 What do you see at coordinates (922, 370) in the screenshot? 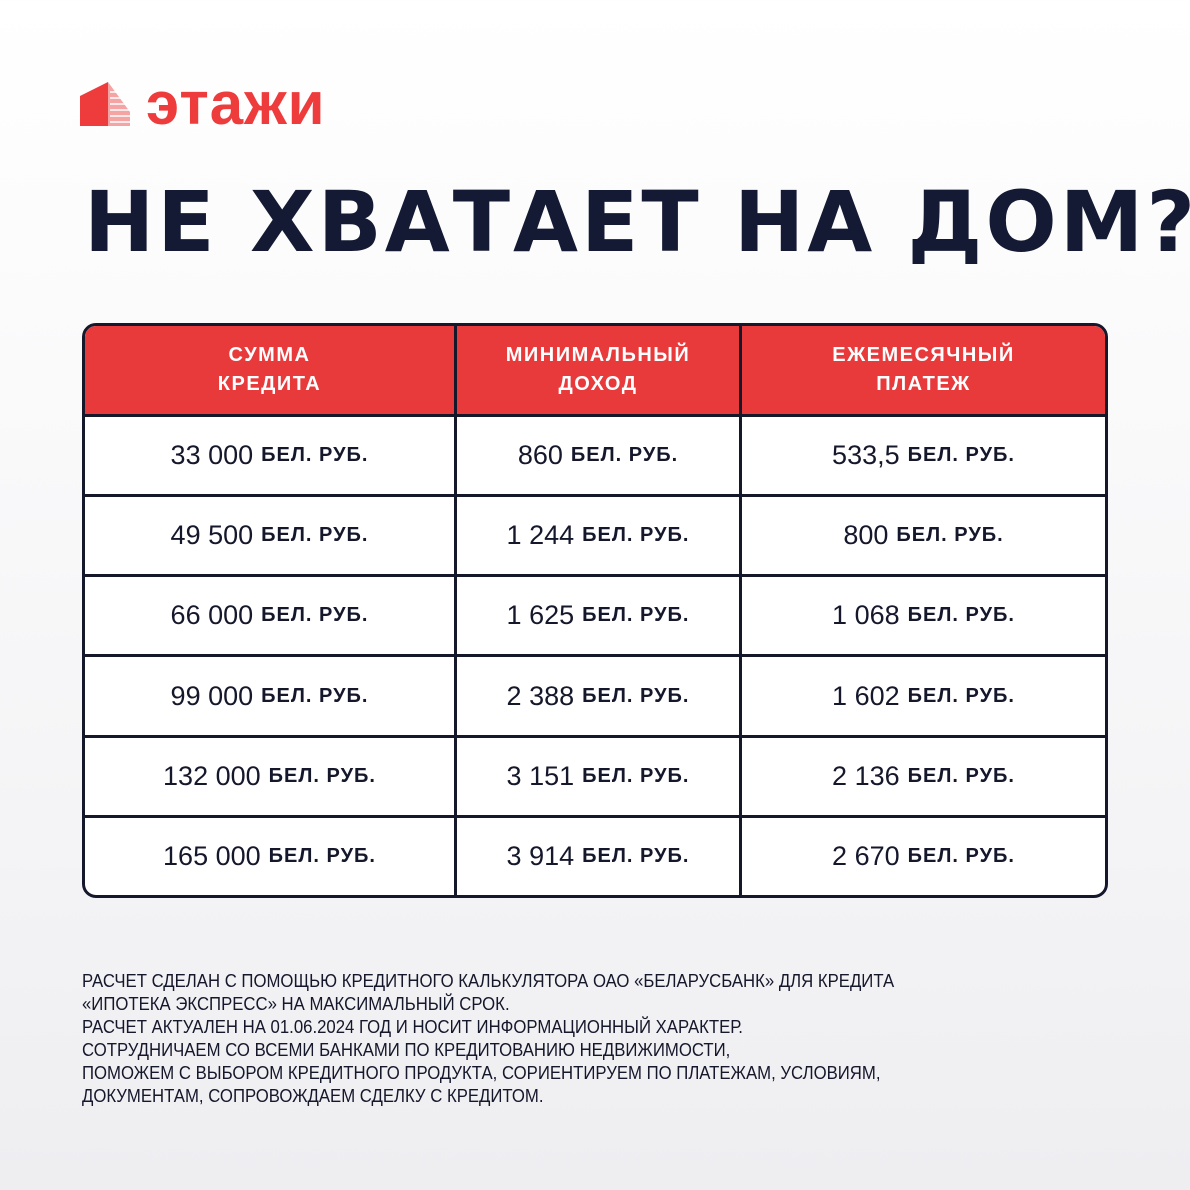
I see `header-monthly-payment: ЕЖЕМЕСЯЧНЫЙ ПЛАТЕЖ` at bounding box center [922, 370].